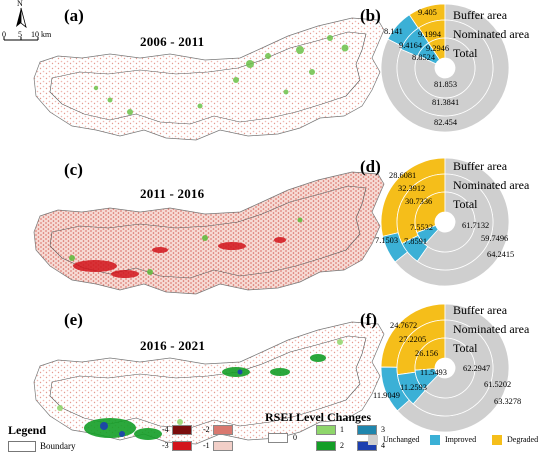  I want to click on d-buffer-unchanged: 64.2415, so click(501, 254).